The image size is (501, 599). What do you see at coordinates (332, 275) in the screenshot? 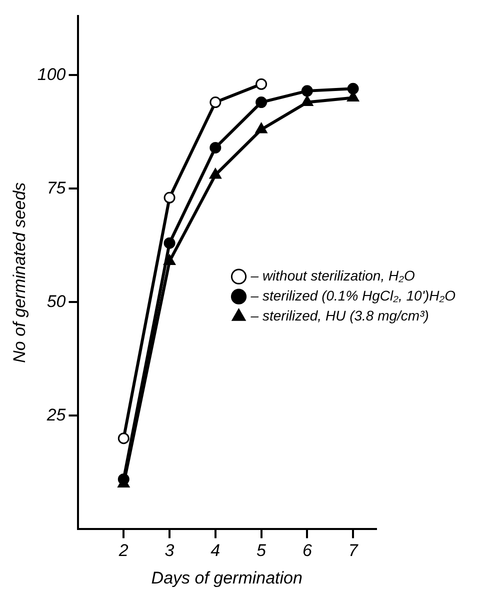
I see `legend-label: – without sterilization, H₂O` at bounding box center [332, 275].